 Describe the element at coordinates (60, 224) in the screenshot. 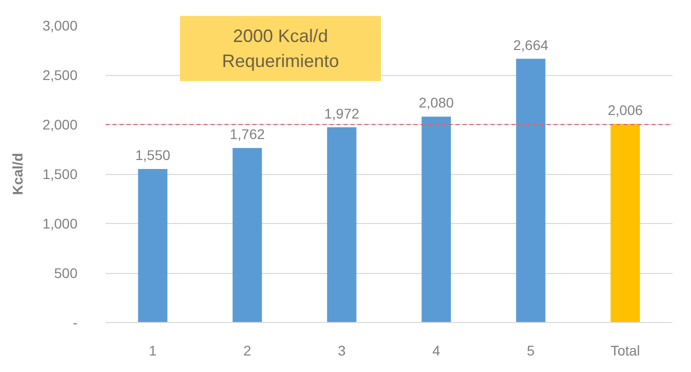

I see `y-tick-label: 1,000` at that location.